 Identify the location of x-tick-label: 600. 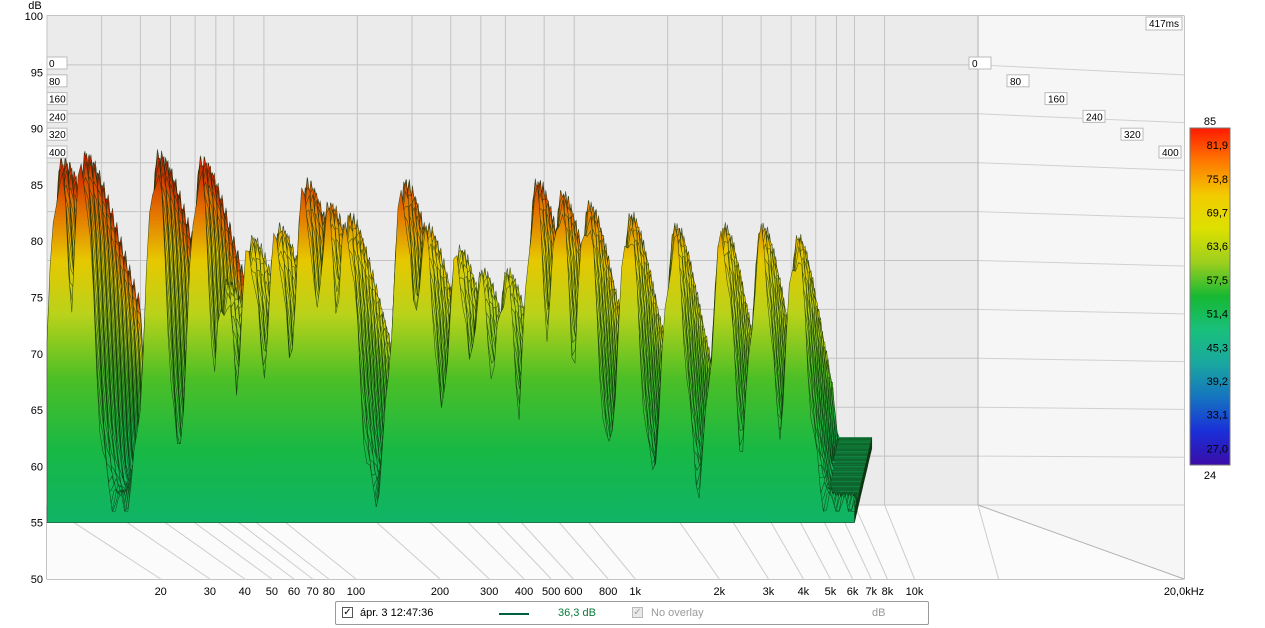
(573, 592).